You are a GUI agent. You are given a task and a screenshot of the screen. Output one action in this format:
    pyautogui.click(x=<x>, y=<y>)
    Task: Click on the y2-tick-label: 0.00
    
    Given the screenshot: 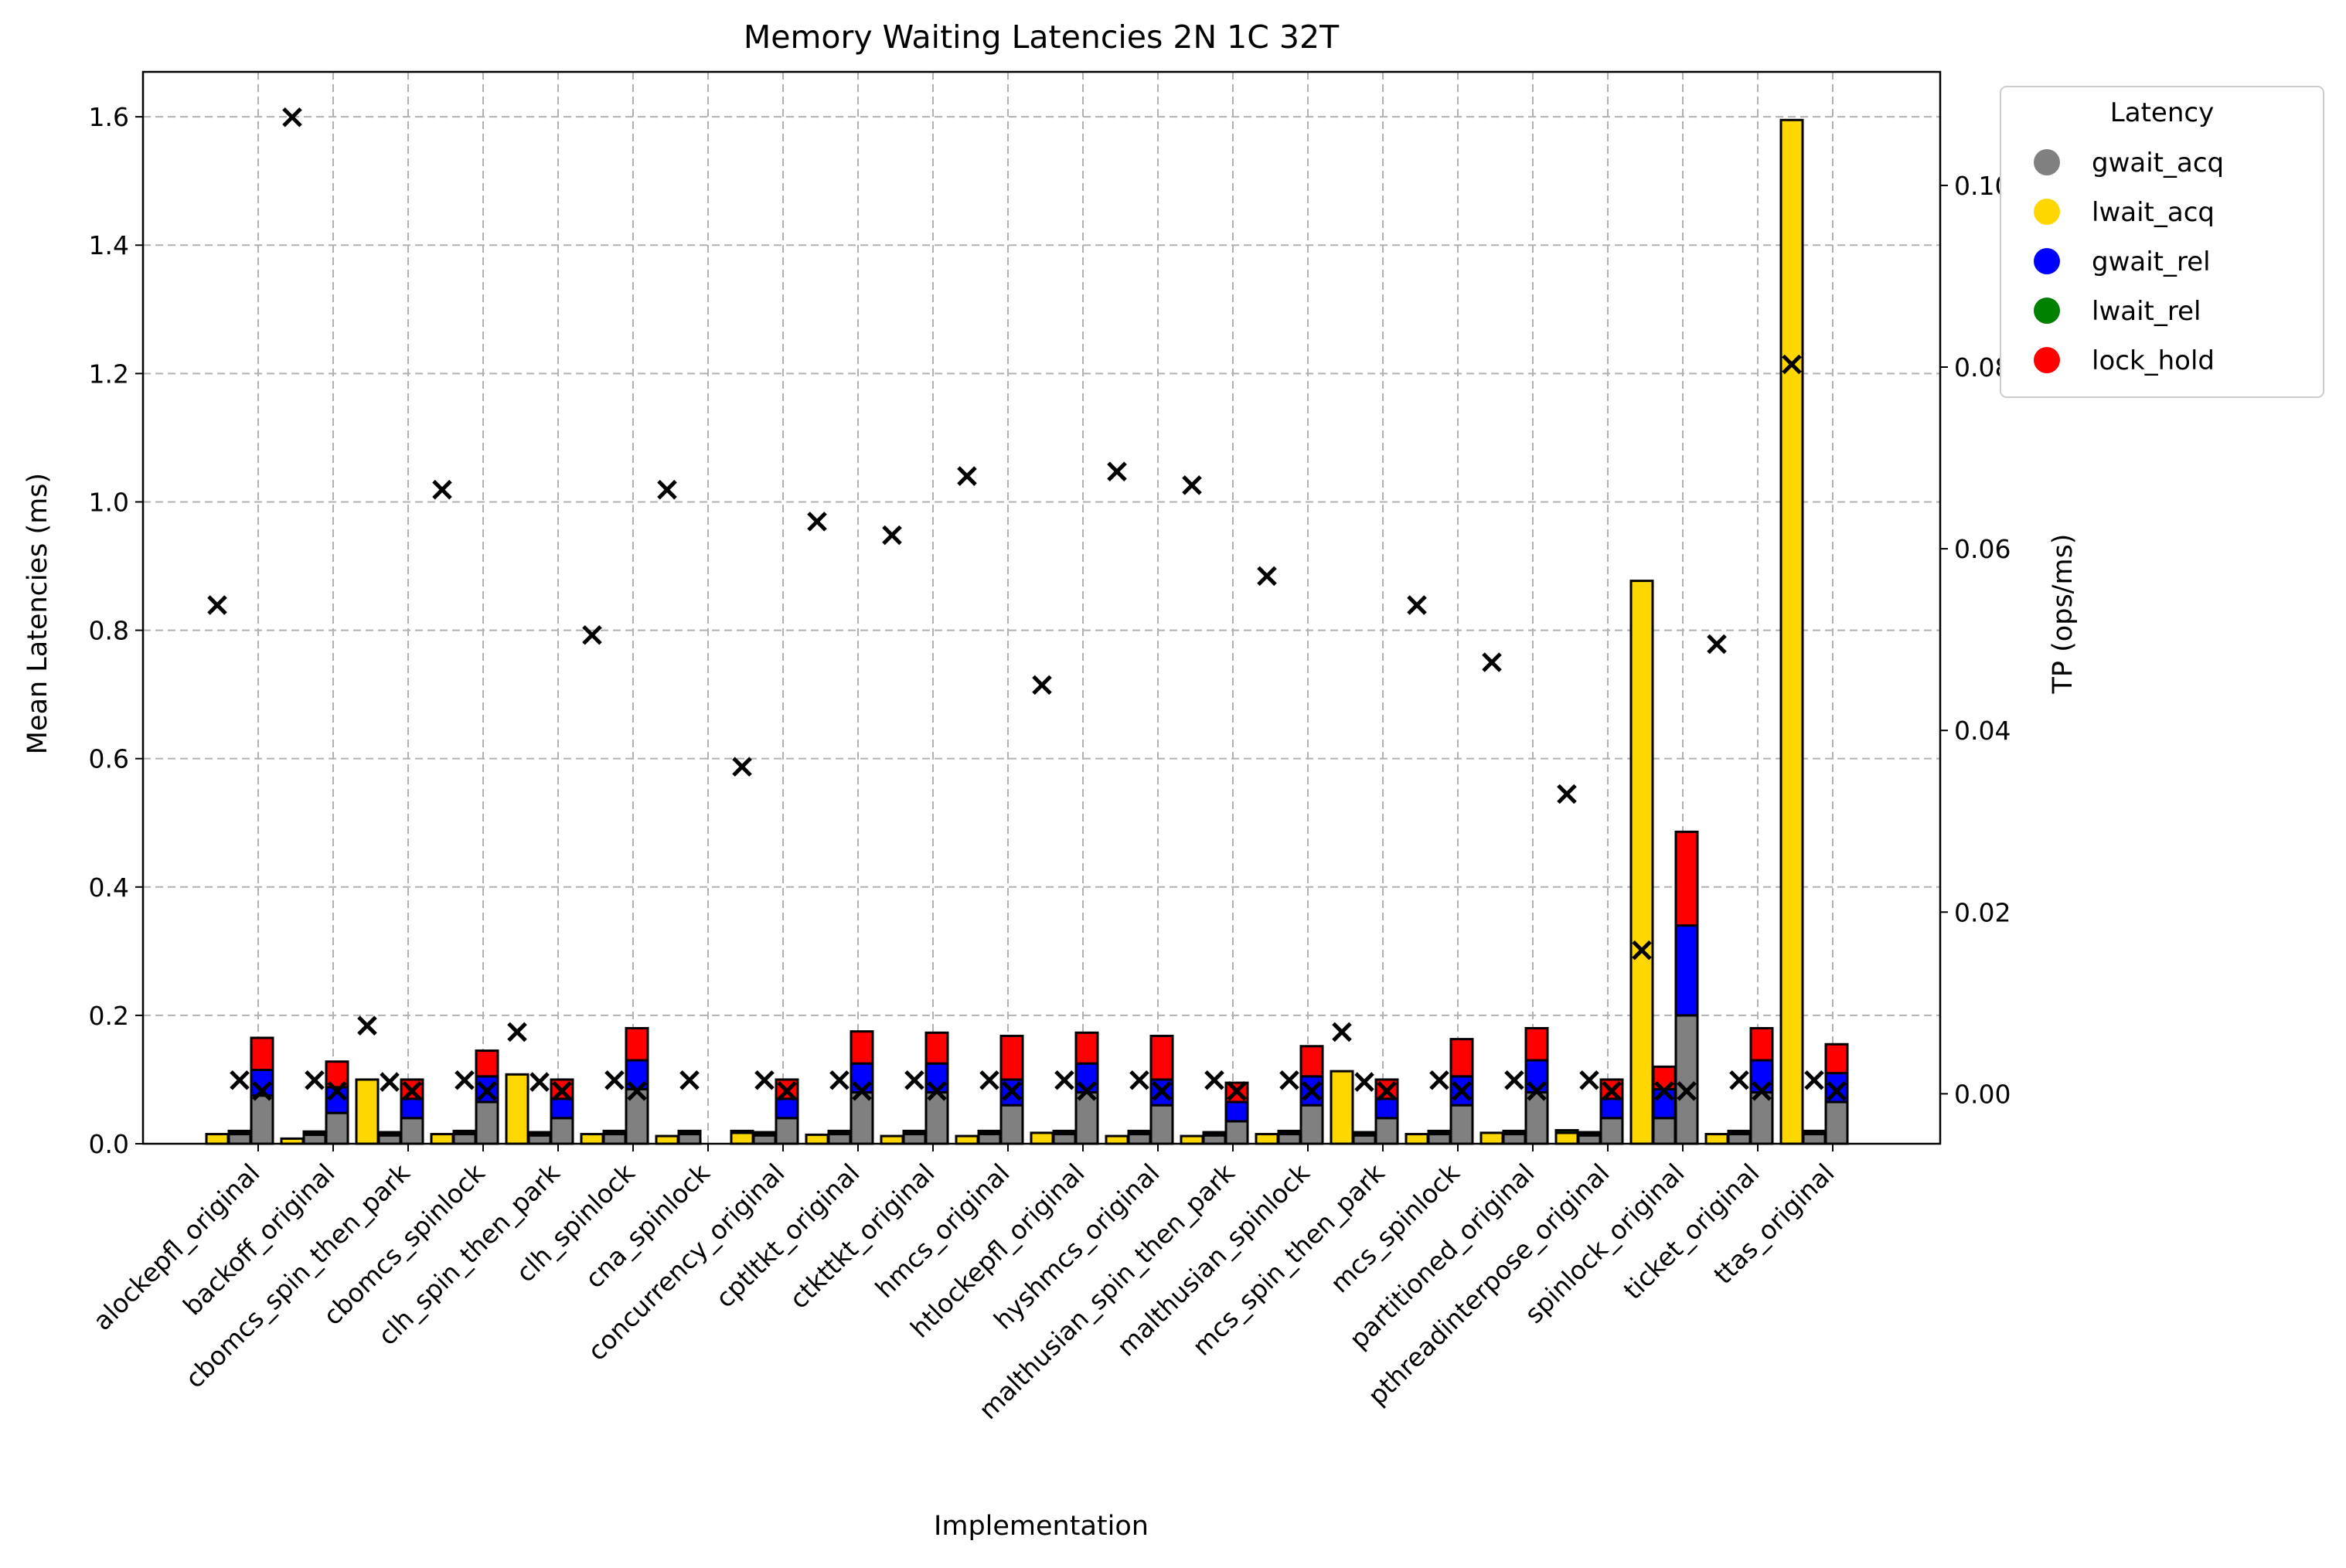 What is the action you would take?
    pyautogui.click(x=1982, y=1094)
    